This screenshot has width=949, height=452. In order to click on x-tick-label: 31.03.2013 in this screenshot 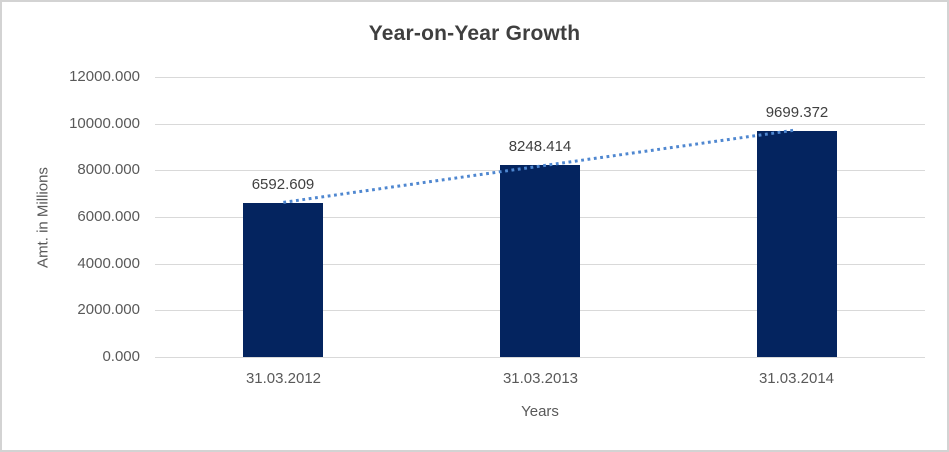, I will do `click(540, 378)`.